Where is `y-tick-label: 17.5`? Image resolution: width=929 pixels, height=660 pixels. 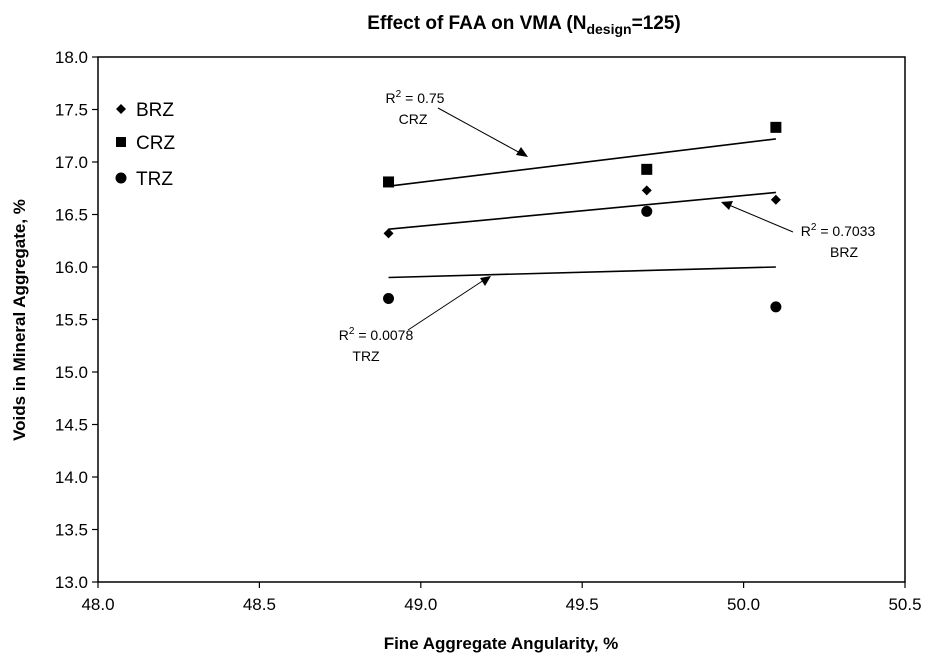 y-tick-label: 17.5 is located at coordinates (71, 110).